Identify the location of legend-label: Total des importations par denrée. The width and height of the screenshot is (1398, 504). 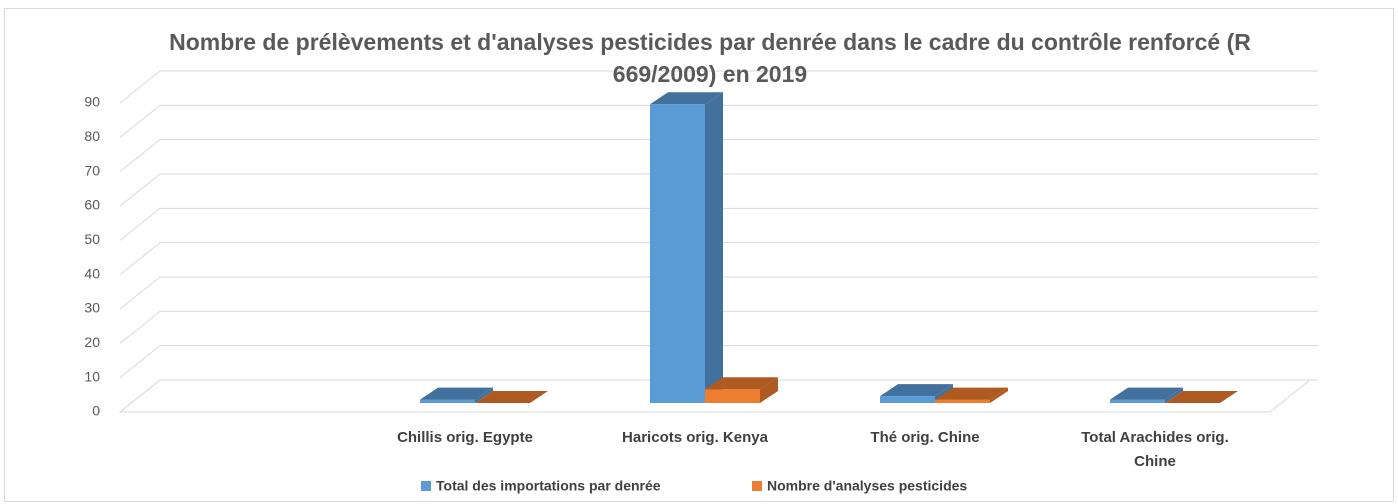
(548, 486).